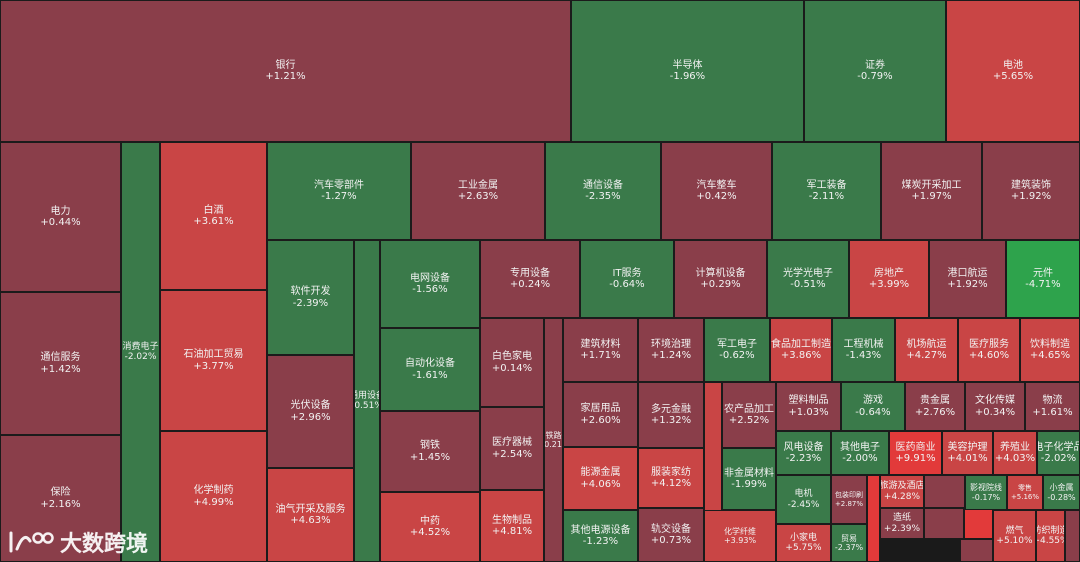 The height and width of the screenshot is (562, 1080). Describe the element at coordinates (478, 196) in the screenshot. I see `sector-change: +2.63%` at that location.